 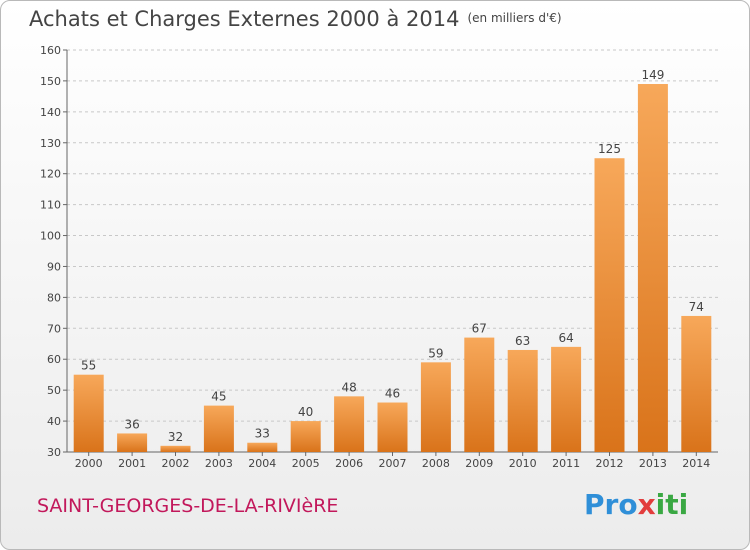 I want to click on x-tick-label-2006: 2006, so click(x=349, y=463).